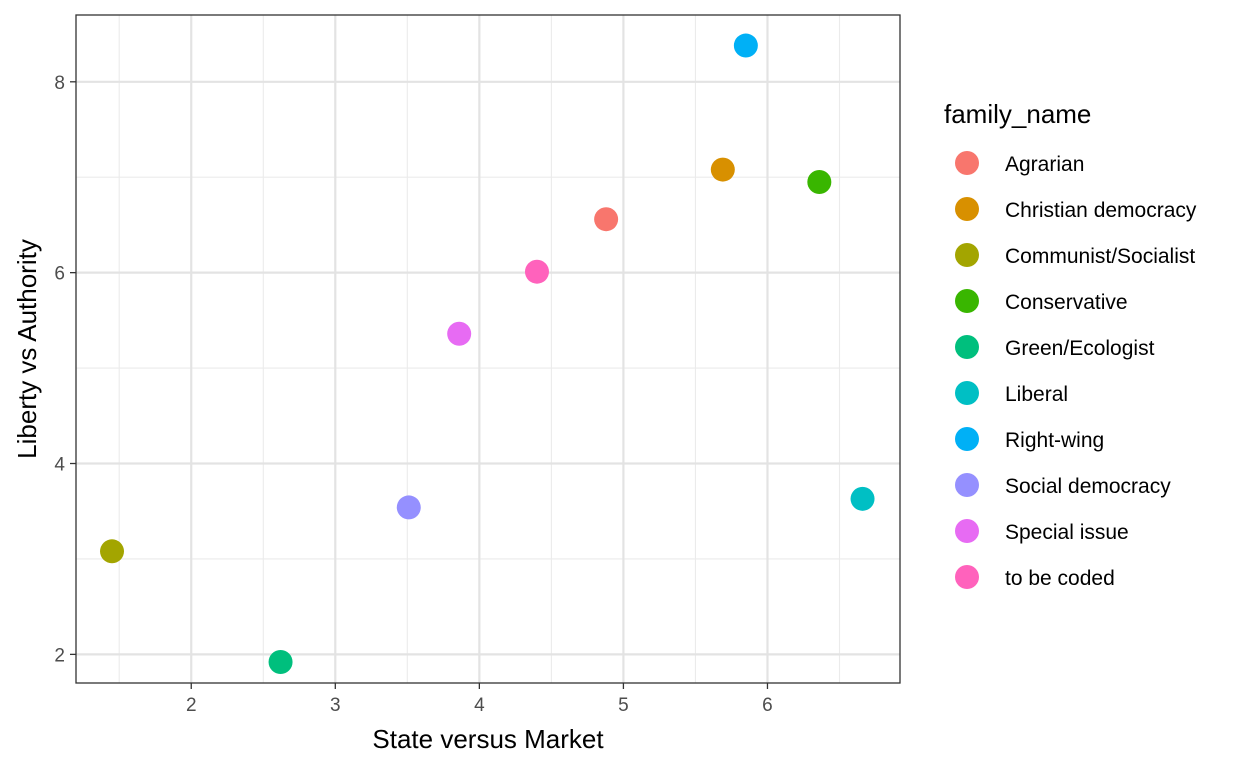  I want to click on legend-label: Communist/Socialist, so click(1100, 256).